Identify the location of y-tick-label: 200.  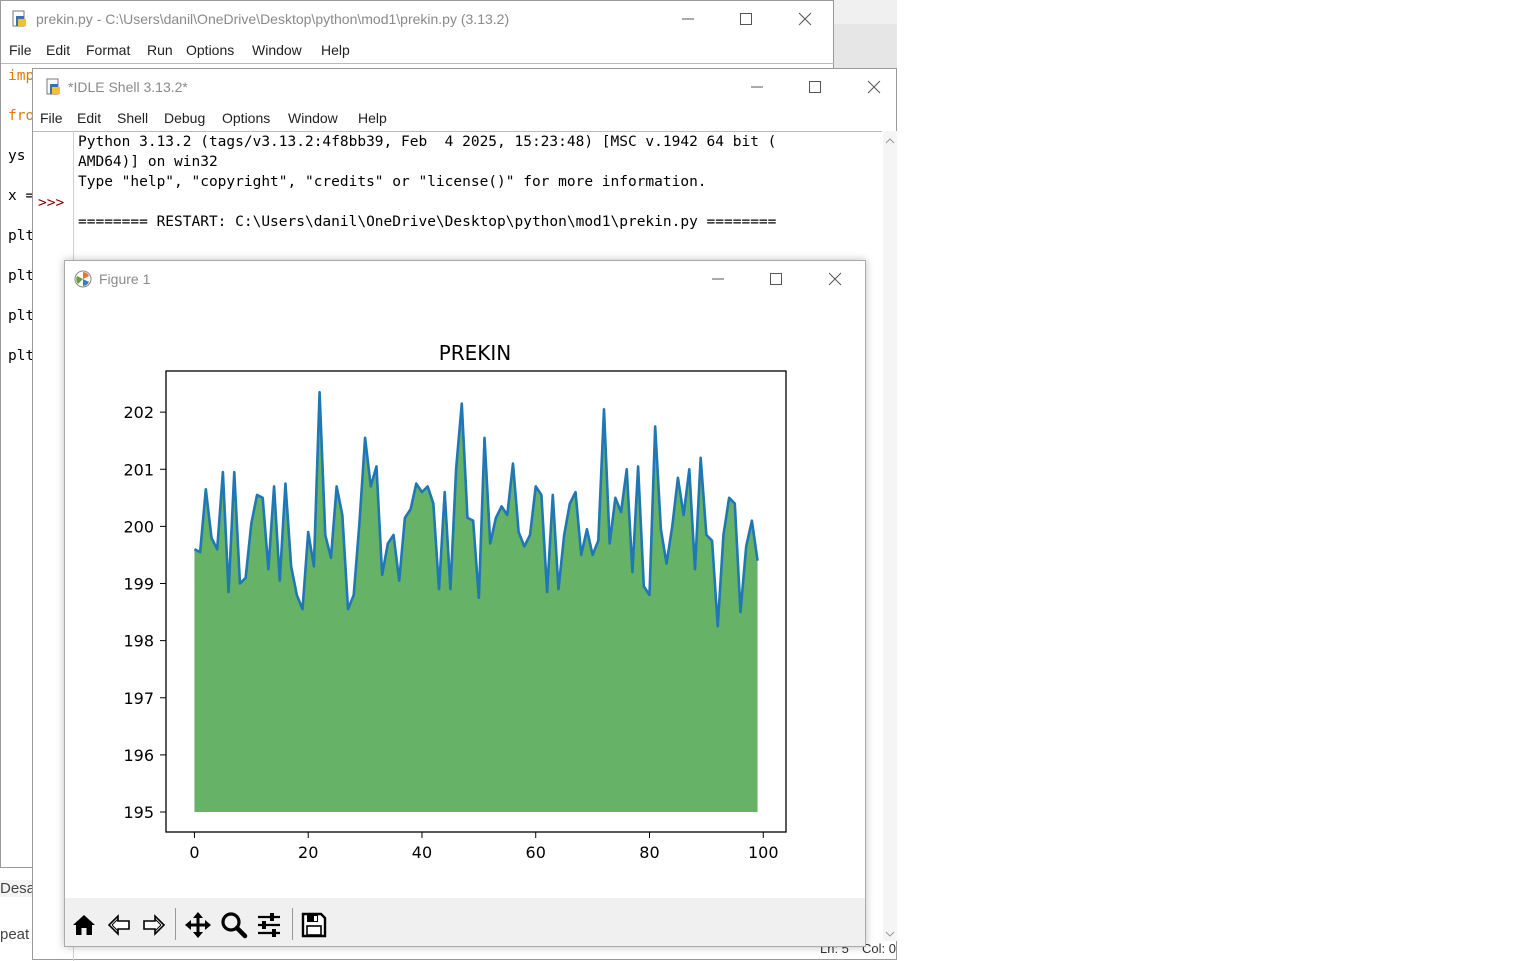
(138, 526).